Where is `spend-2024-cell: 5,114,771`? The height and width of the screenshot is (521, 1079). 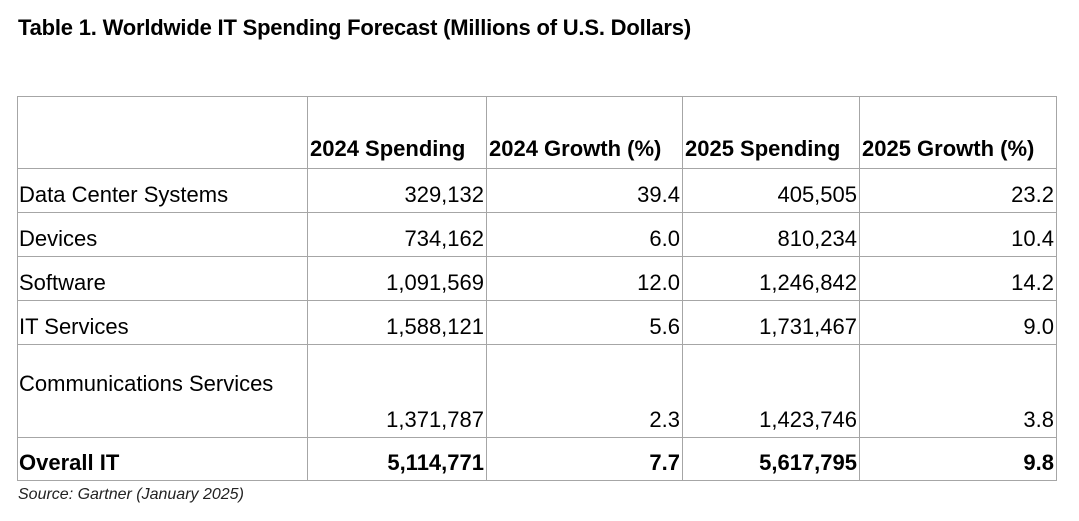
spend-2024-cell: 5,114,771 is located at coordinates (397, 459).